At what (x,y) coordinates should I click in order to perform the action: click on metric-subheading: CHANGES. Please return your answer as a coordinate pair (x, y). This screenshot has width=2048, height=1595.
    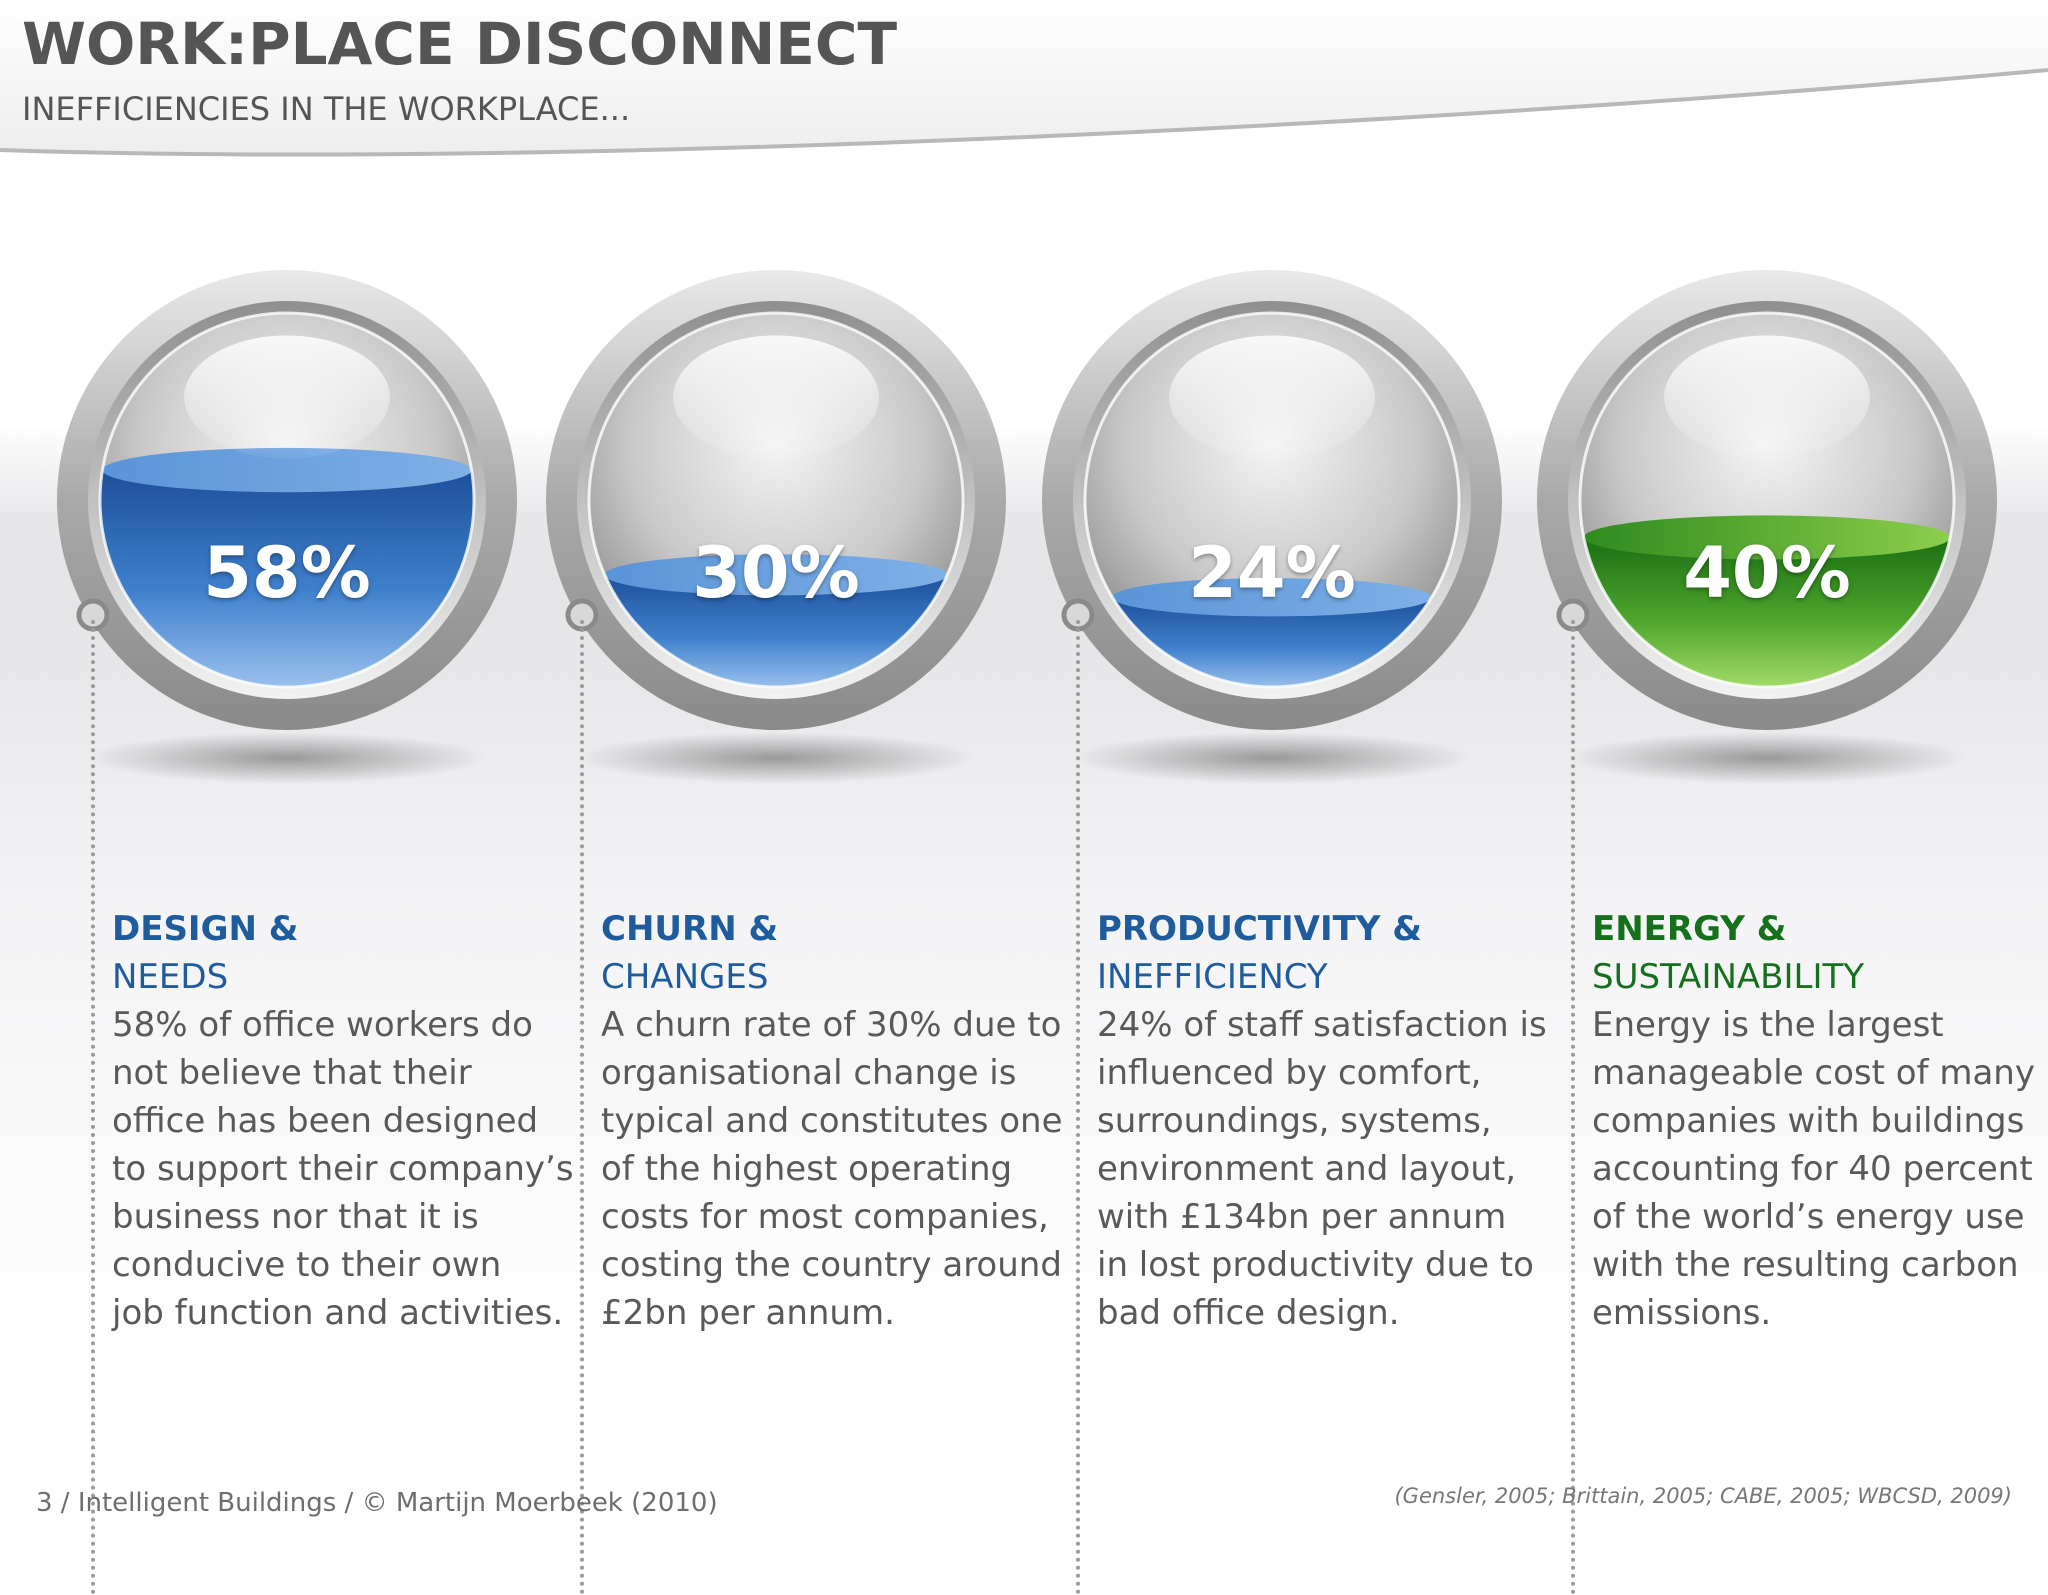
    Looking at the image, I should click on (685, 977).